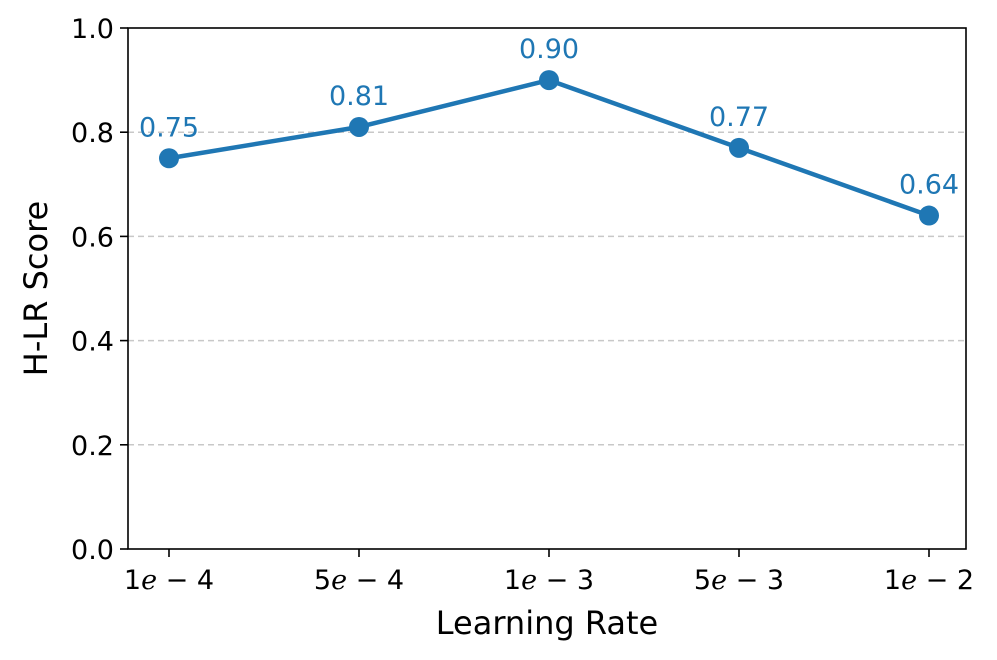  Describe the element at coordinates (739, 580) in the screenshot. I see `x-tick-label: 5e − 3` at that location.